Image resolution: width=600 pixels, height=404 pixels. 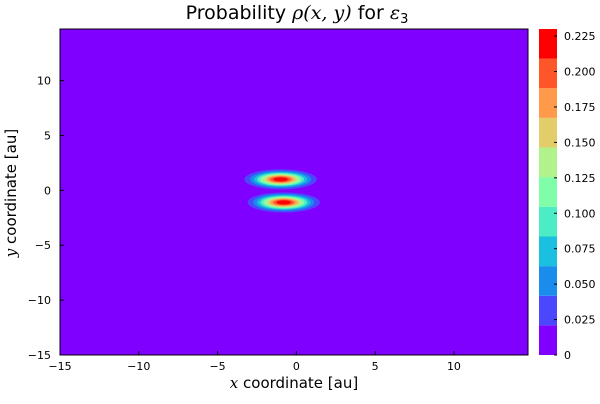 What do you see at coordinates (404, 19) in the screenshot?
I see `title-math-subscript: 3` at bounding box center [404, 19].